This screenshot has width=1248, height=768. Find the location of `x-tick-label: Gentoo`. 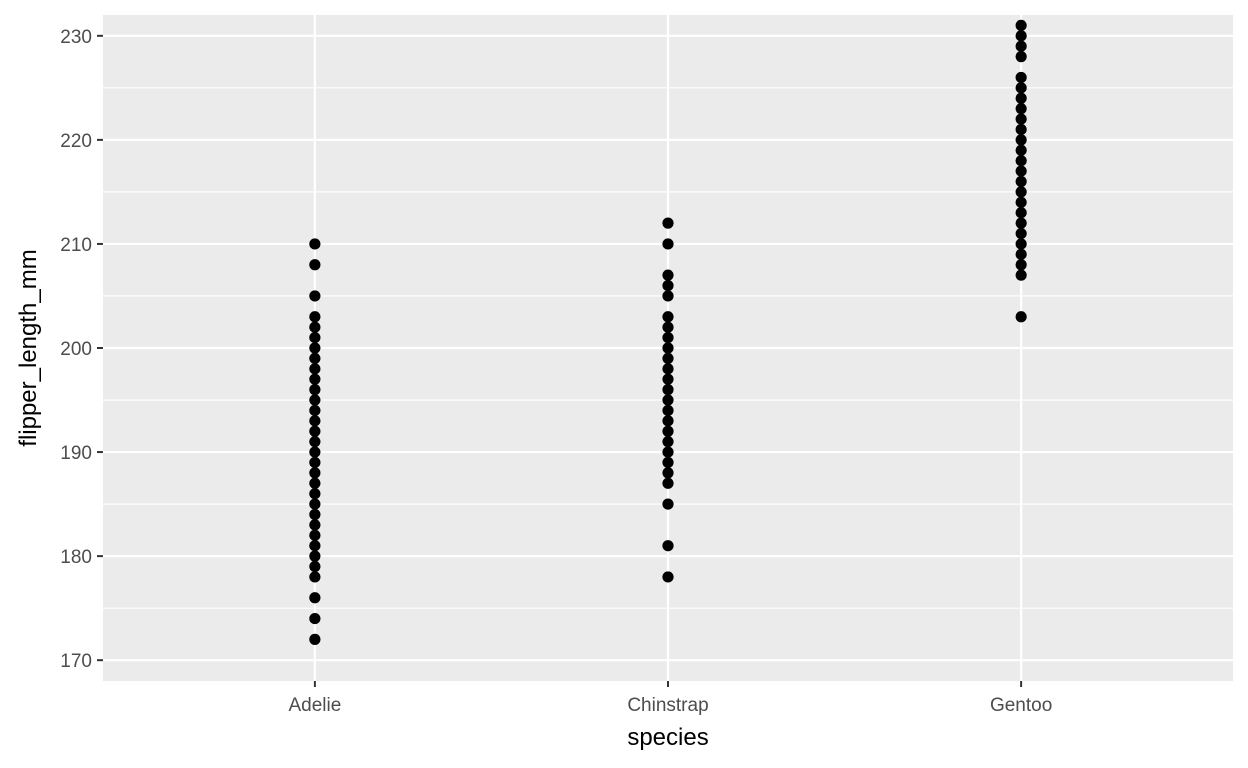

x-tick-label: Gentoo is located at coordinates (1021, 705).